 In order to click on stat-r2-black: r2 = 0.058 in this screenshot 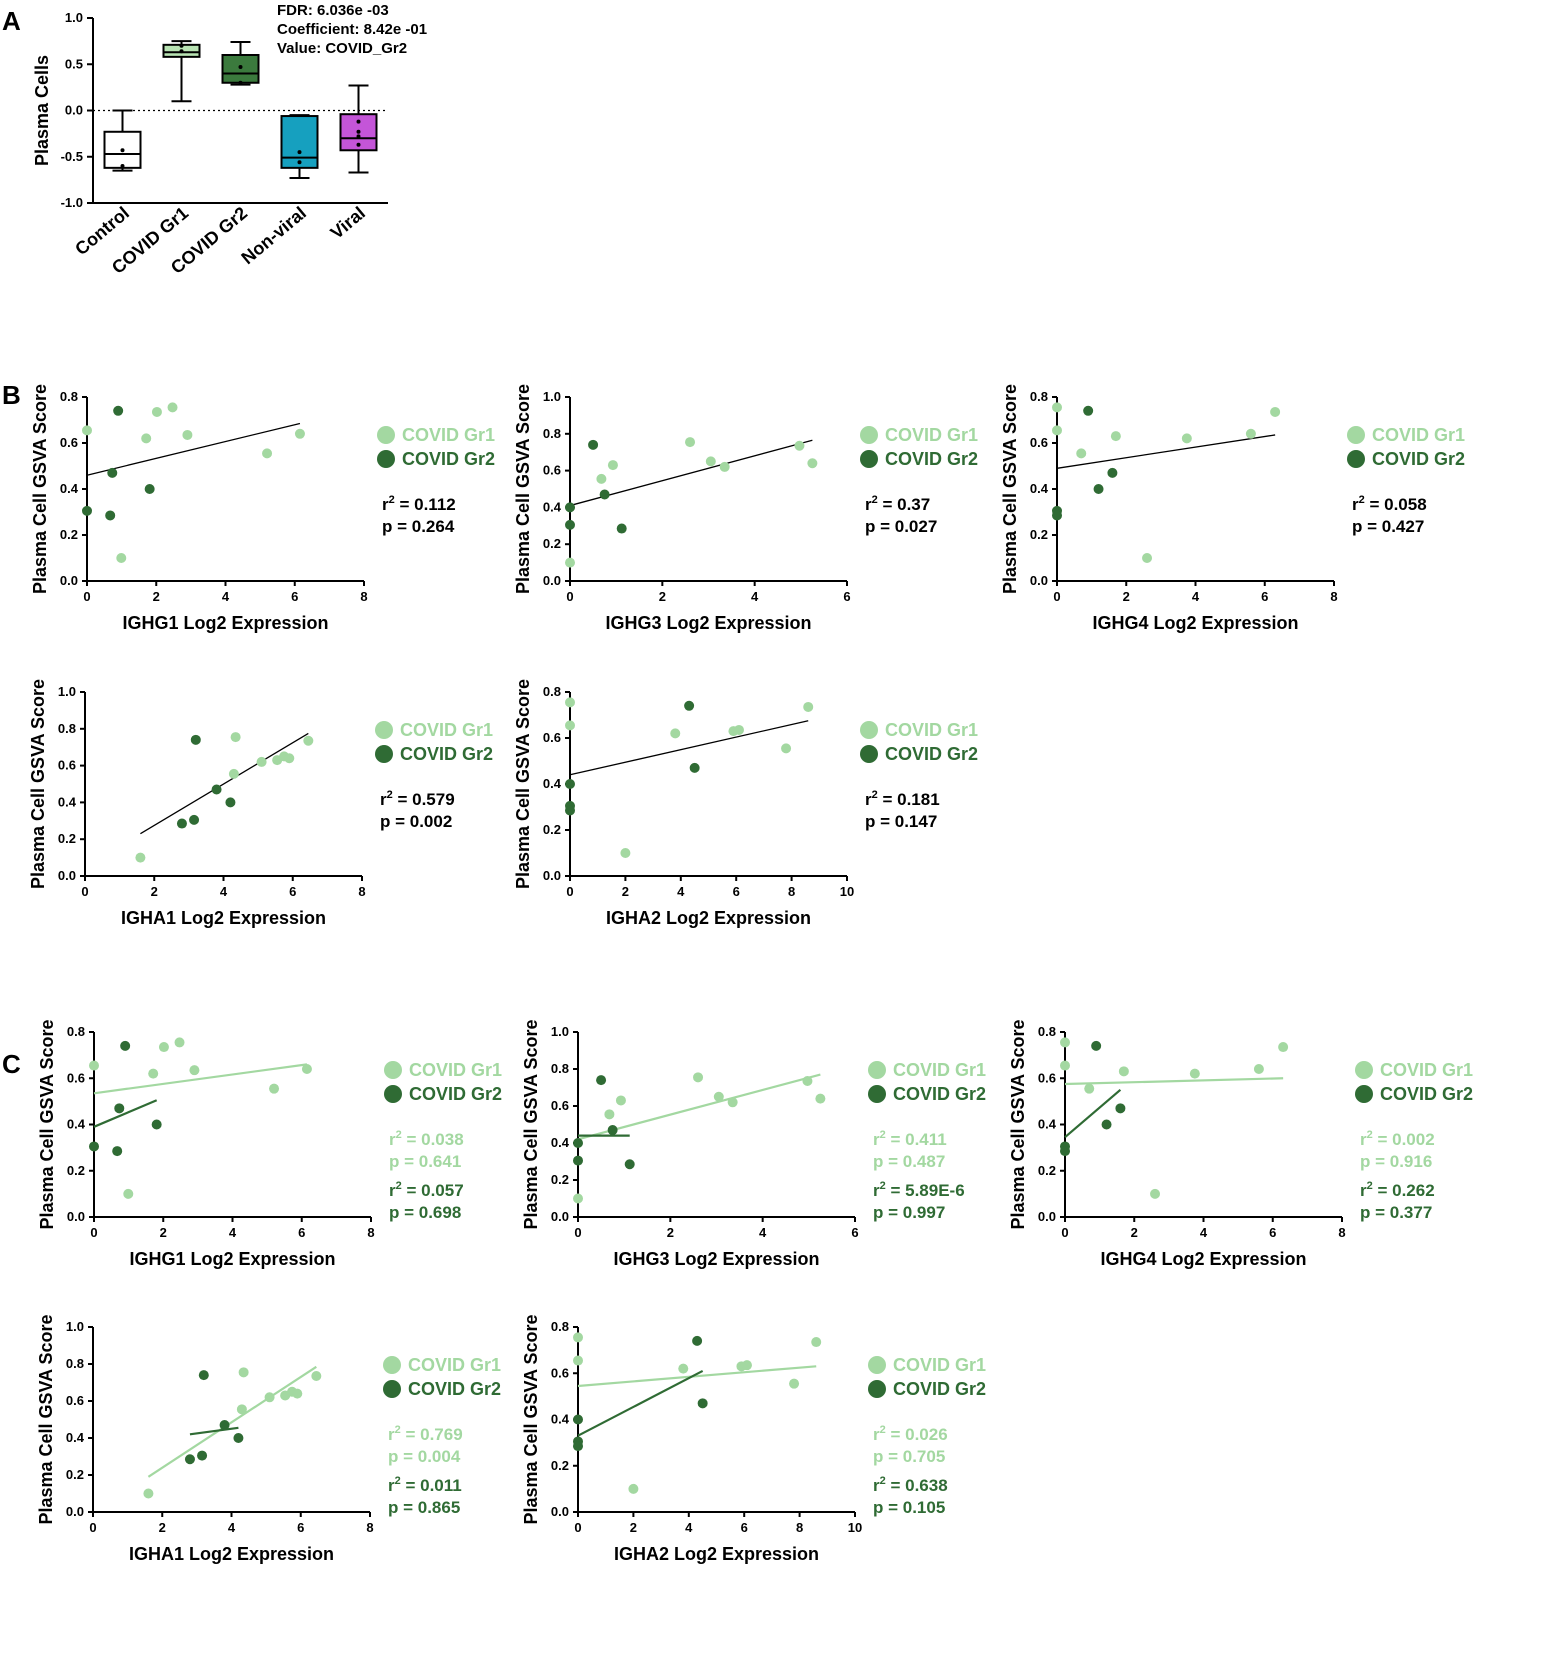, I will do `click(1389, 504)`.